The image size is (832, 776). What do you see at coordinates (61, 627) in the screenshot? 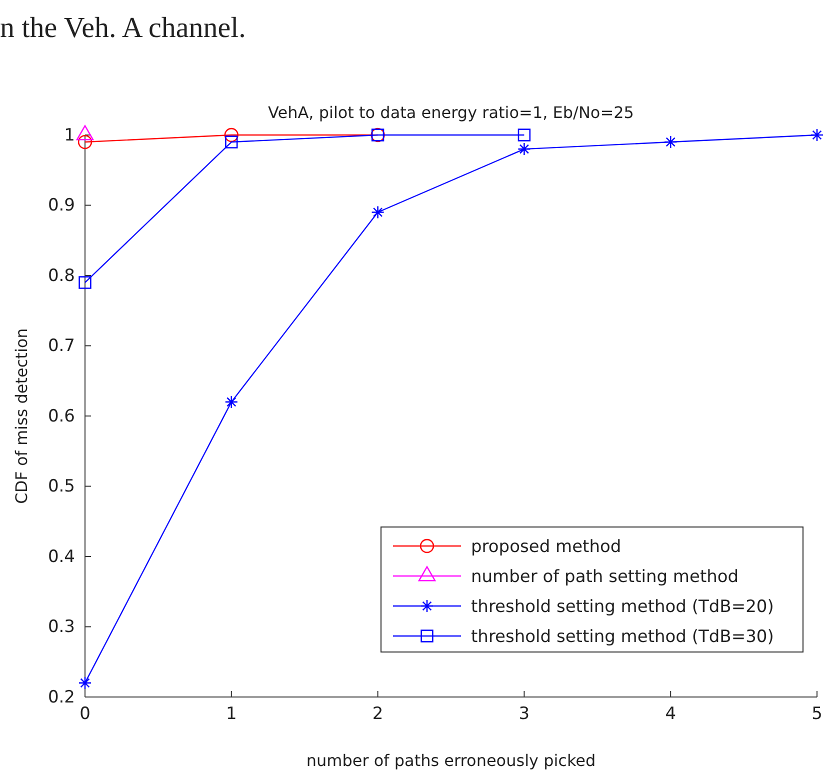
I see `y-tick-label: 0.3` at bounding box center [61, 627].